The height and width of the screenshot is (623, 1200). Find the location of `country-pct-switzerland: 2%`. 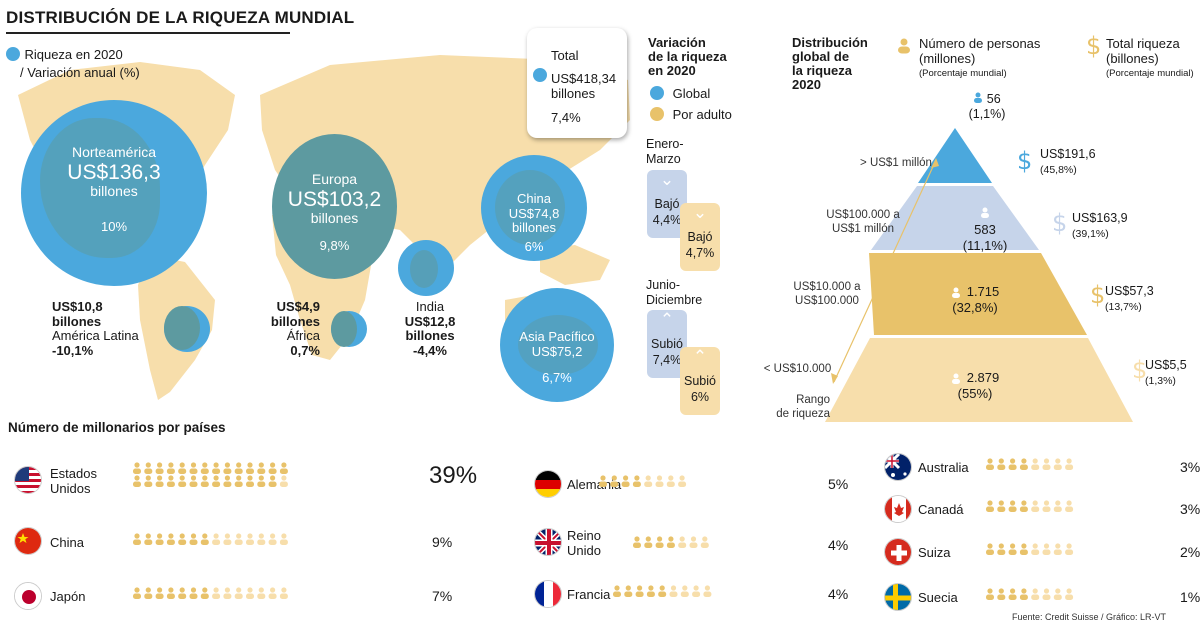

country-pct-switzerland: 2% is located at coordinates (1190, 552).